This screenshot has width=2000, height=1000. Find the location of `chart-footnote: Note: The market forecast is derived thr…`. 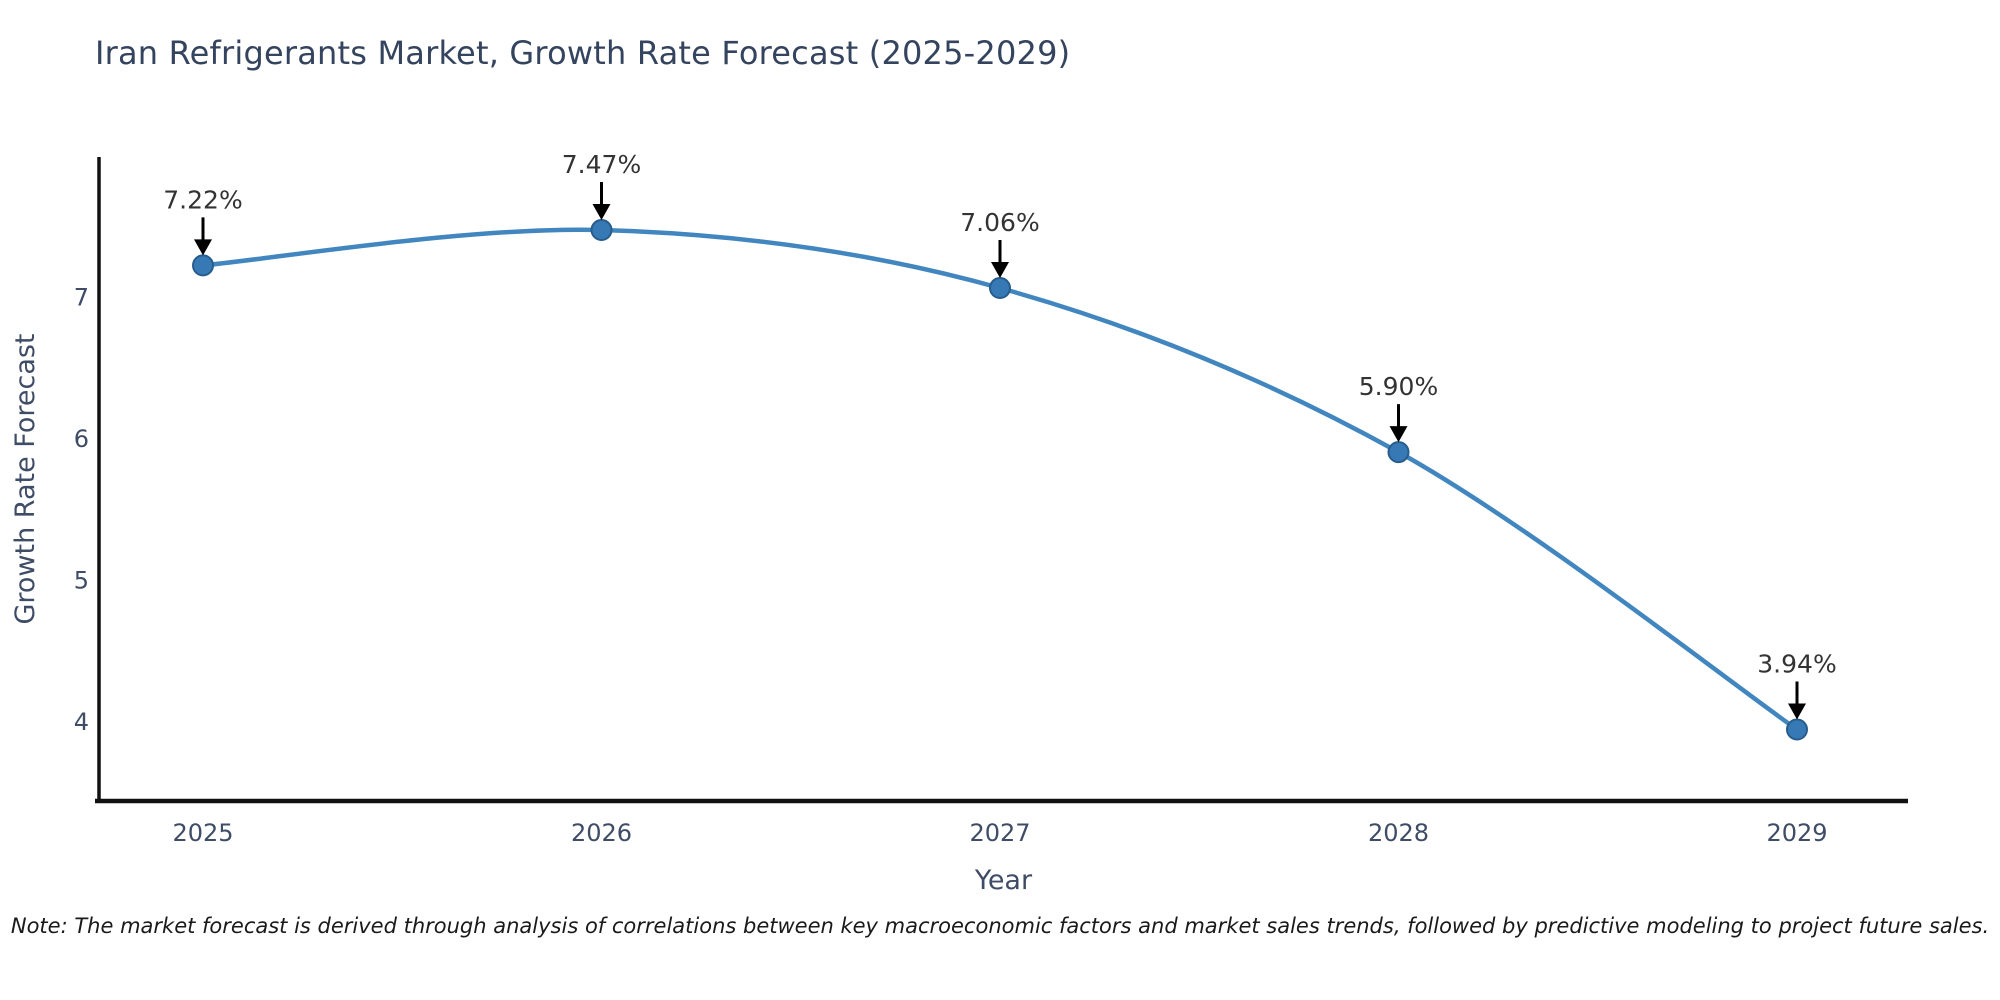

chart-footnote: Note: The market forecast is derived thr… is located at coordinates (1000, 926).